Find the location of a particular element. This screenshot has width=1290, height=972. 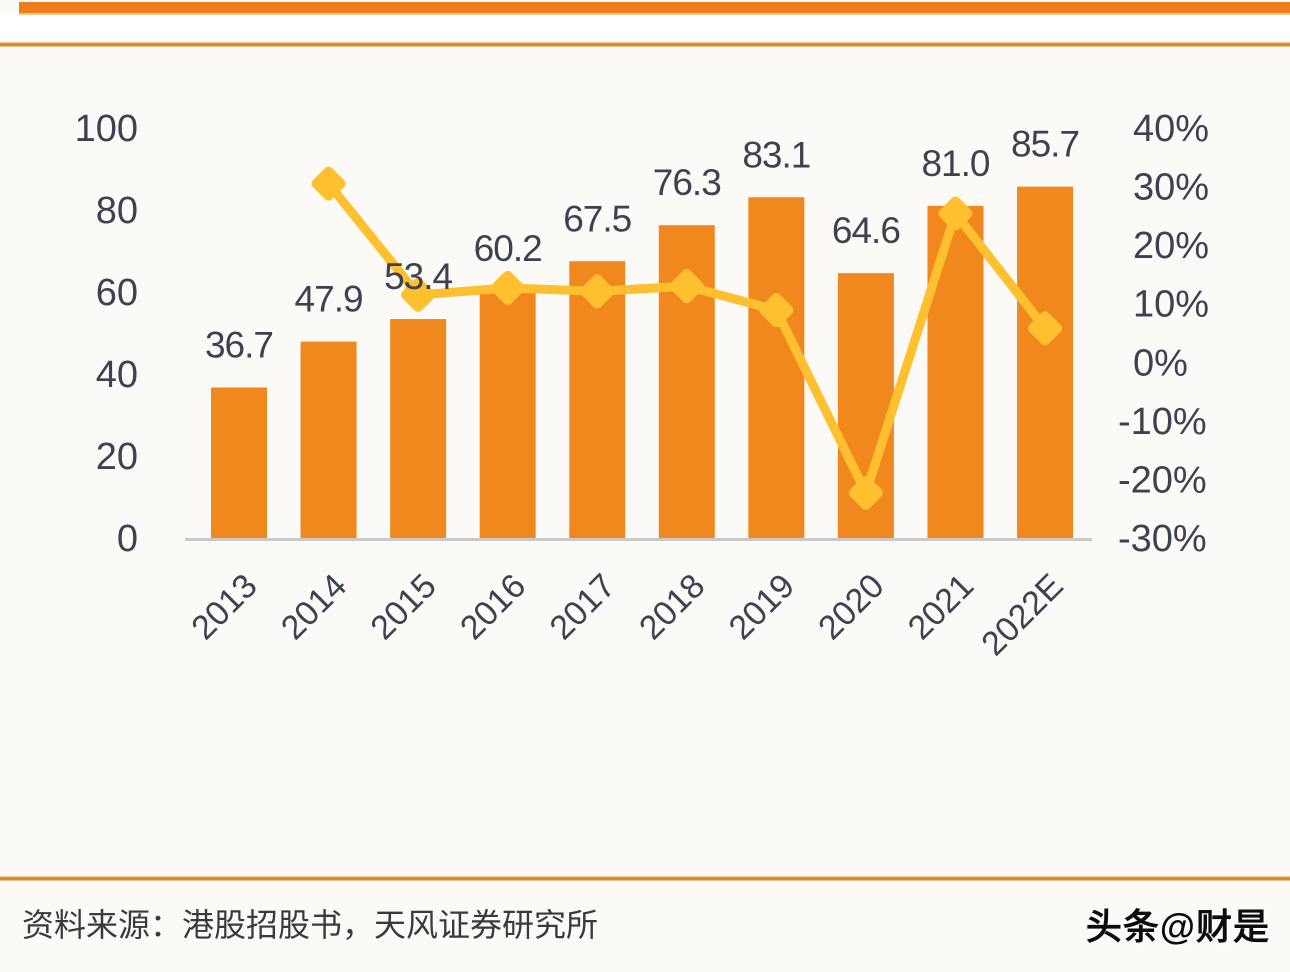

bar-value-label: 47.9 is located at coordinates (329, 299).